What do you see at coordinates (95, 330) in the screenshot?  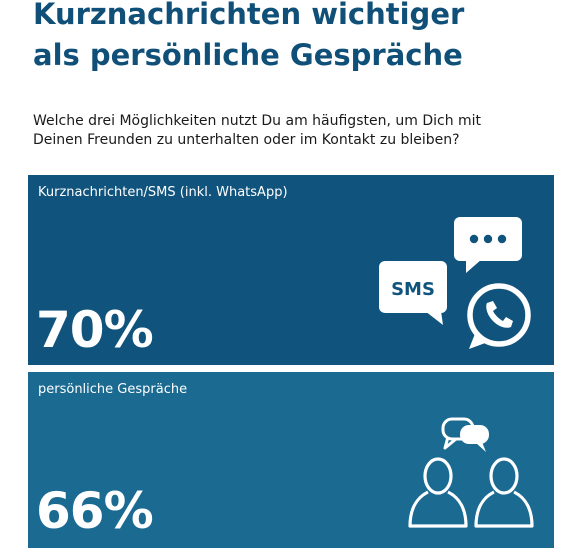 I see `panel-percentage: 70%` at bounding box center [95, 330].